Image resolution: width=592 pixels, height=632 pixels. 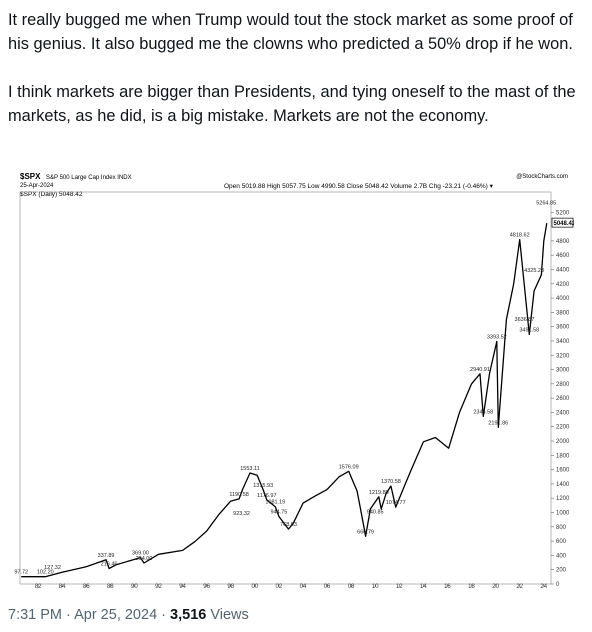 I want to click on chart-symbol: $SPX, so click(x=30, y=176).